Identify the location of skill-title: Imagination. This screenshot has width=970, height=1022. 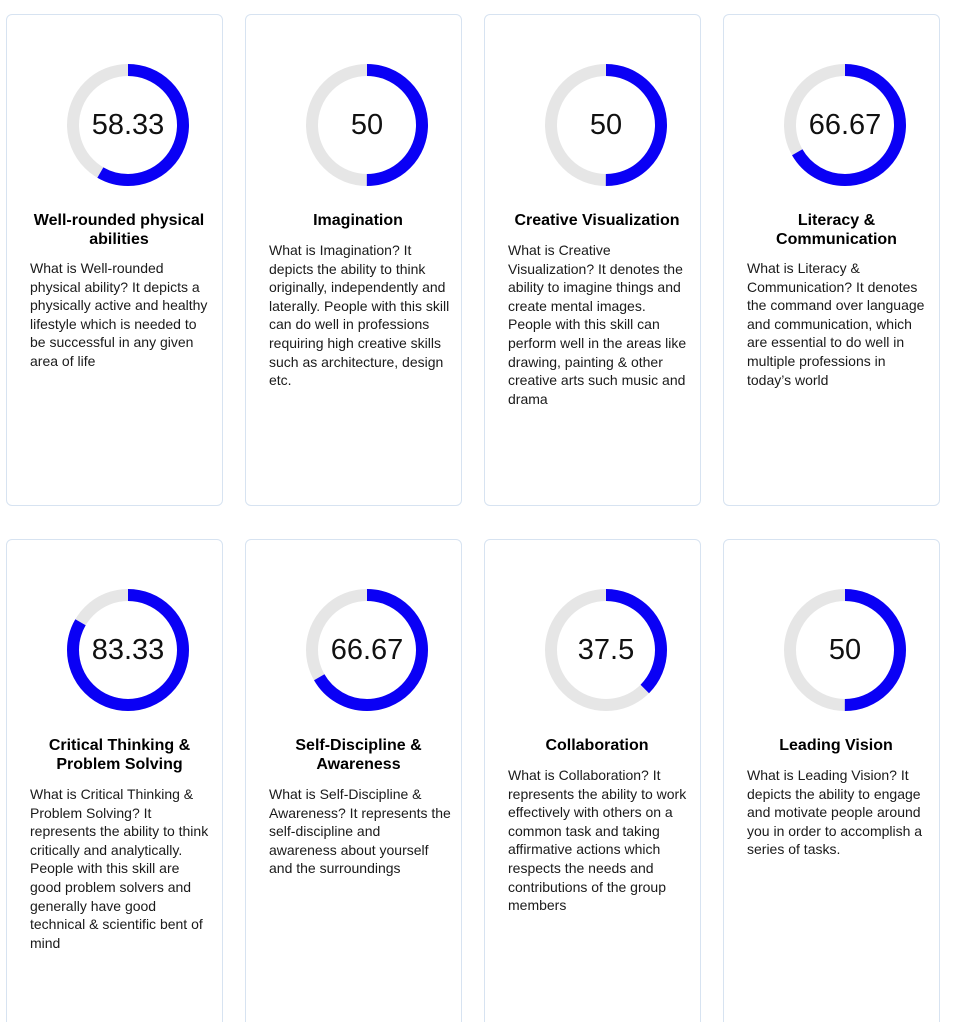
(358, 220).